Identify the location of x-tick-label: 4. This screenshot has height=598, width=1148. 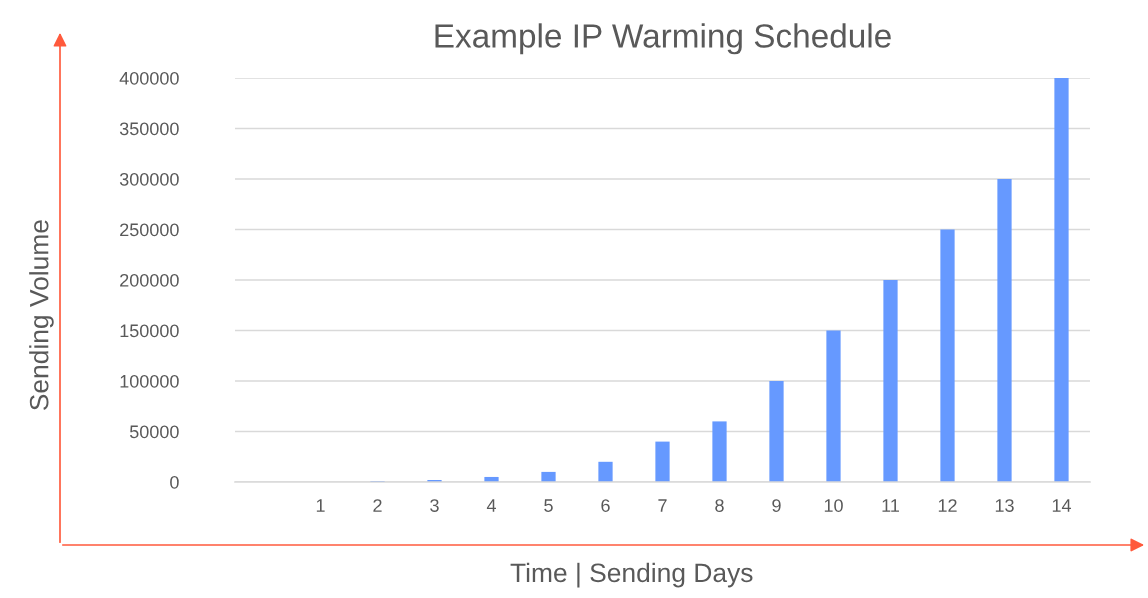
(491, 505).